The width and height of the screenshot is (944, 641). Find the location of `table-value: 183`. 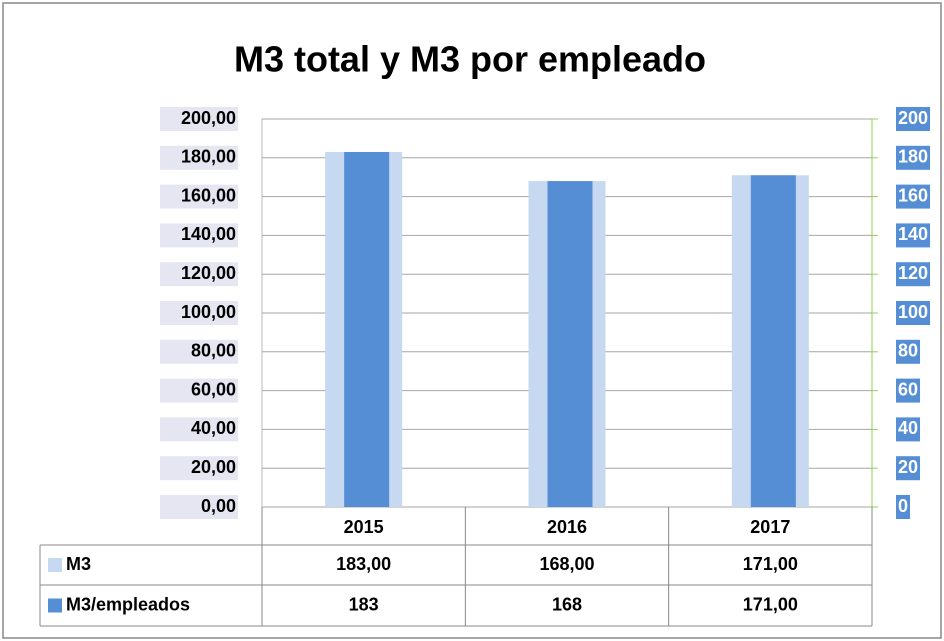

table-value: 183 is located at coordinates (364, 604).